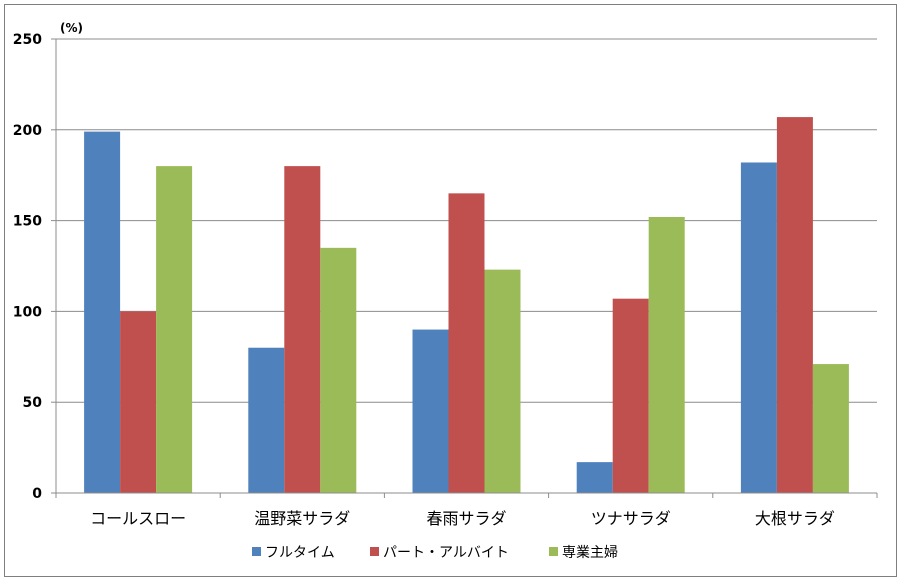 The image size is (903, 583). I want to click on y-tick-label: 100, so click(27, 312).